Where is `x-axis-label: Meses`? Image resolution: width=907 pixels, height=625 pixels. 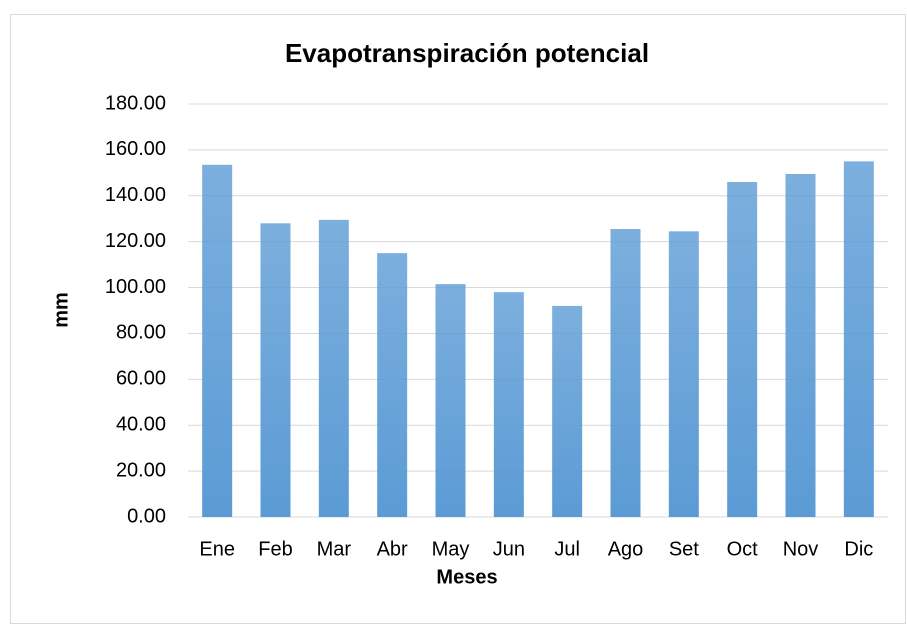 x-axis-label: Meses is located at coordinates (466, 577).